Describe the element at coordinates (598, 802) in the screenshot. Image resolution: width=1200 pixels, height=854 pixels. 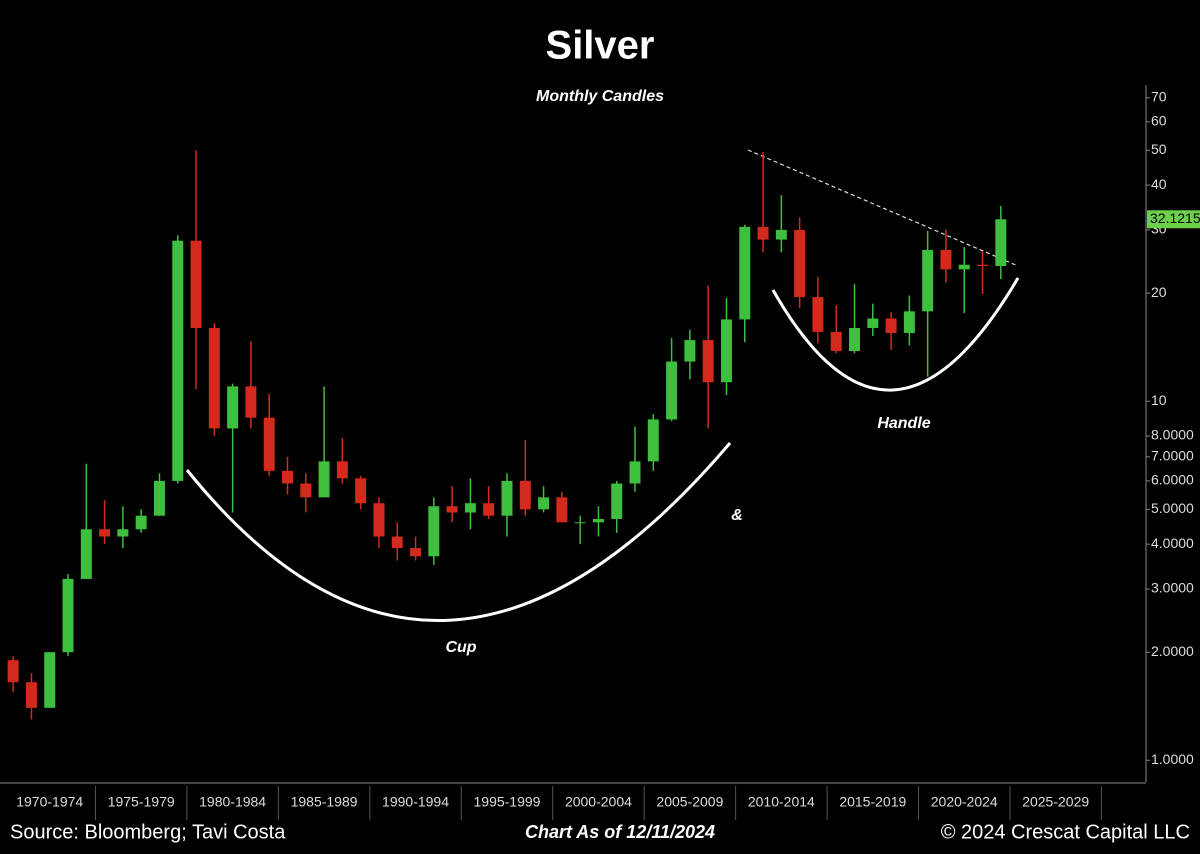
I see `x-tick-label: 2000-2004` at that location.